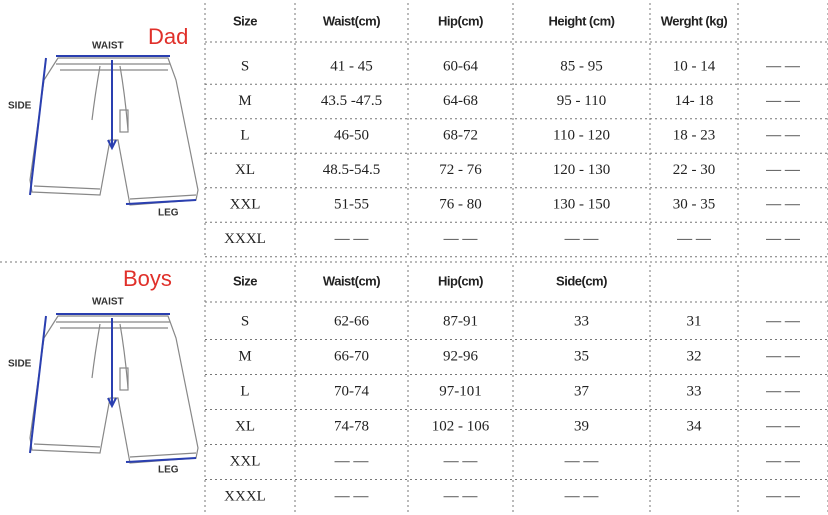 The image size is (828, 515). I want to click on table-cell: 102 - 106, so click(461, 426).